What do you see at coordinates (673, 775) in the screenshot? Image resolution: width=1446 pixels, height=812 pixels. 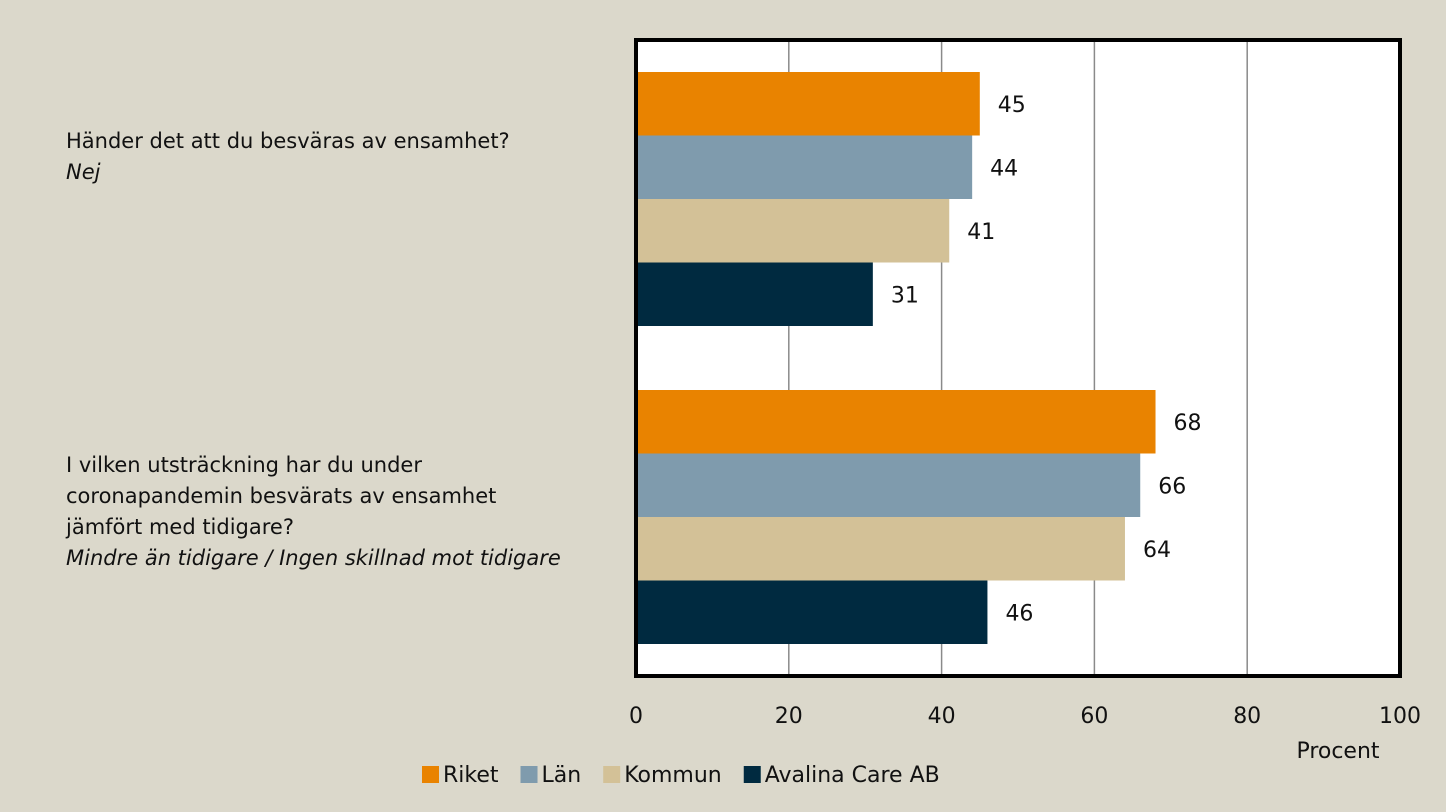 I see `legend-label: Kommun` at bounding box center [673, 775].